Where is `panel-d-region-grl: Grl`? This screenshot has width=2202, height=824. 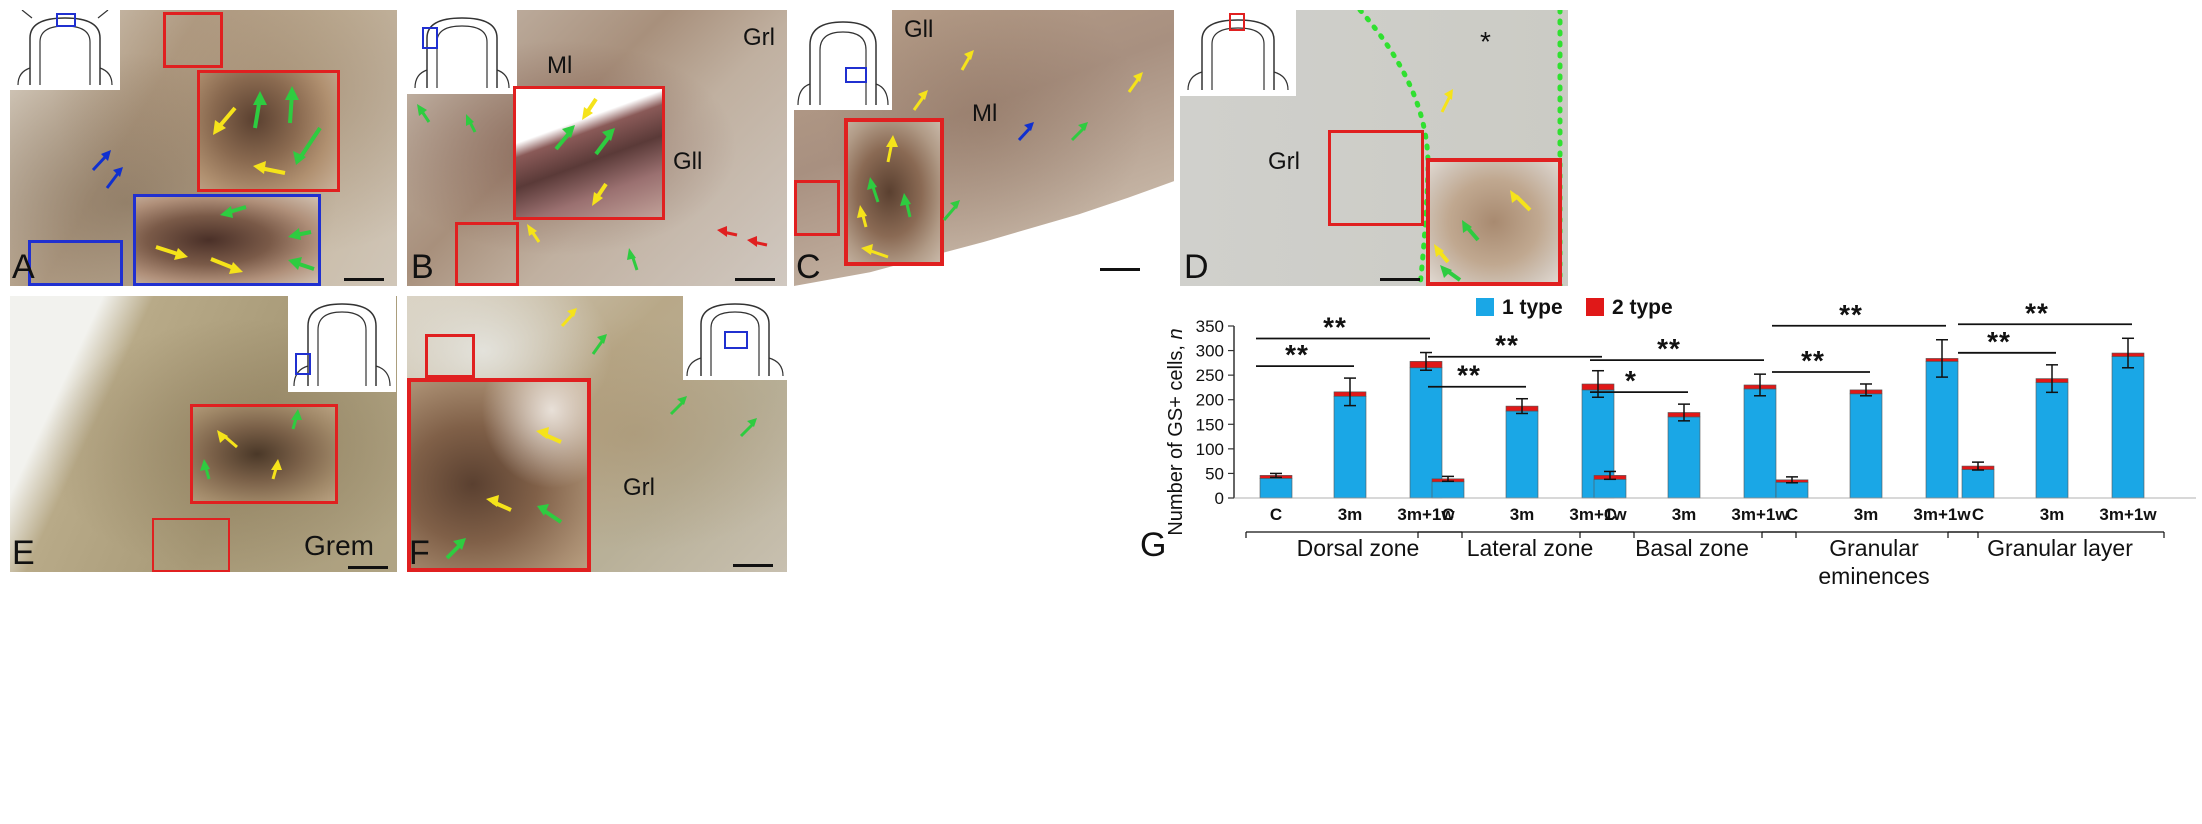
panel-d-region-grl: Grl is located at coordinates (1284, 161).